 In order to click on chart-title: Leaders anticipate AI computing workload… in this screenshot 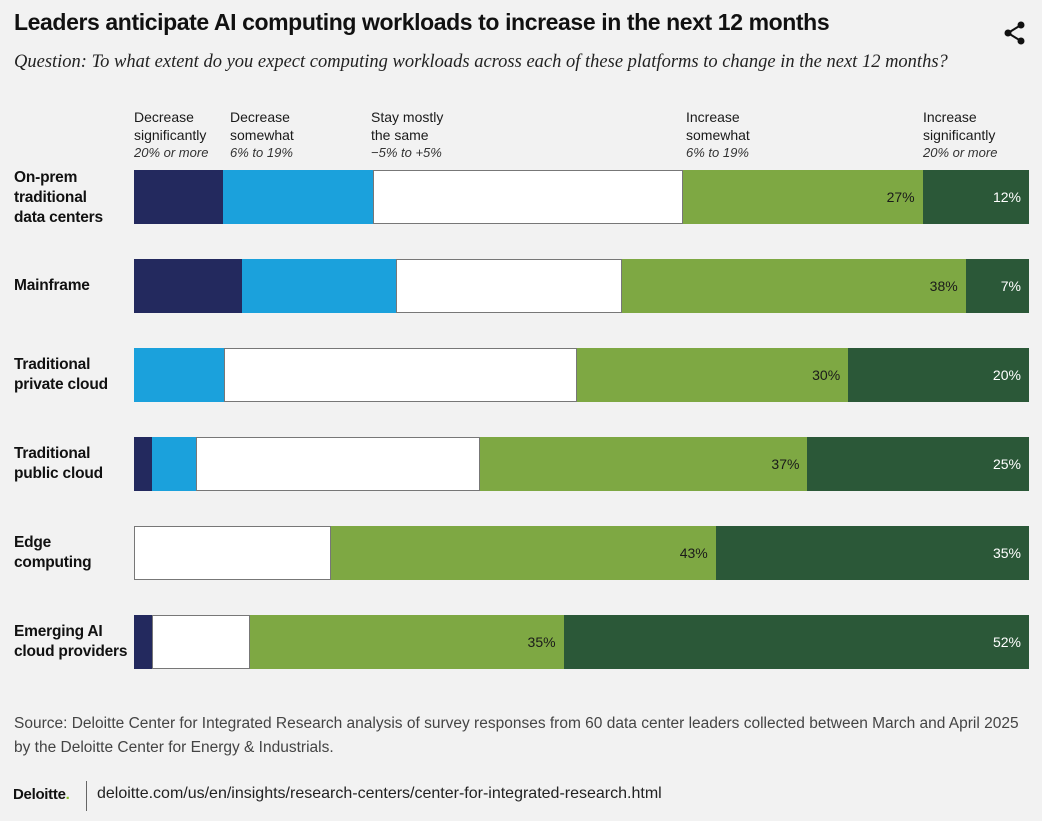, I will do `click(422, 22)`.